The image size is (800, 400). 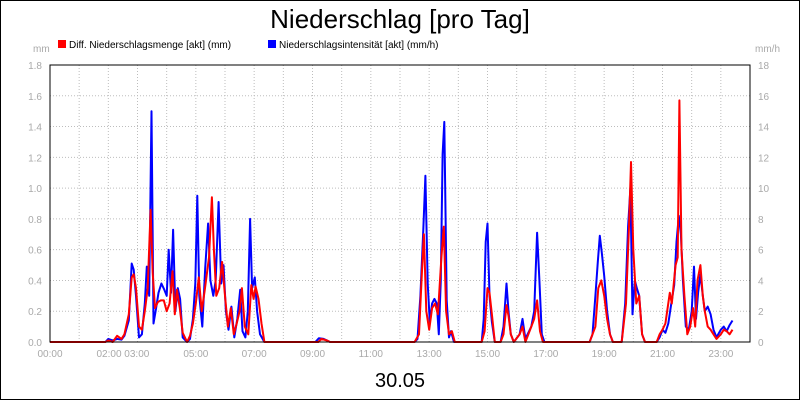 I want to click on x-tick-label: 05:00, so click(x=195, y=354).